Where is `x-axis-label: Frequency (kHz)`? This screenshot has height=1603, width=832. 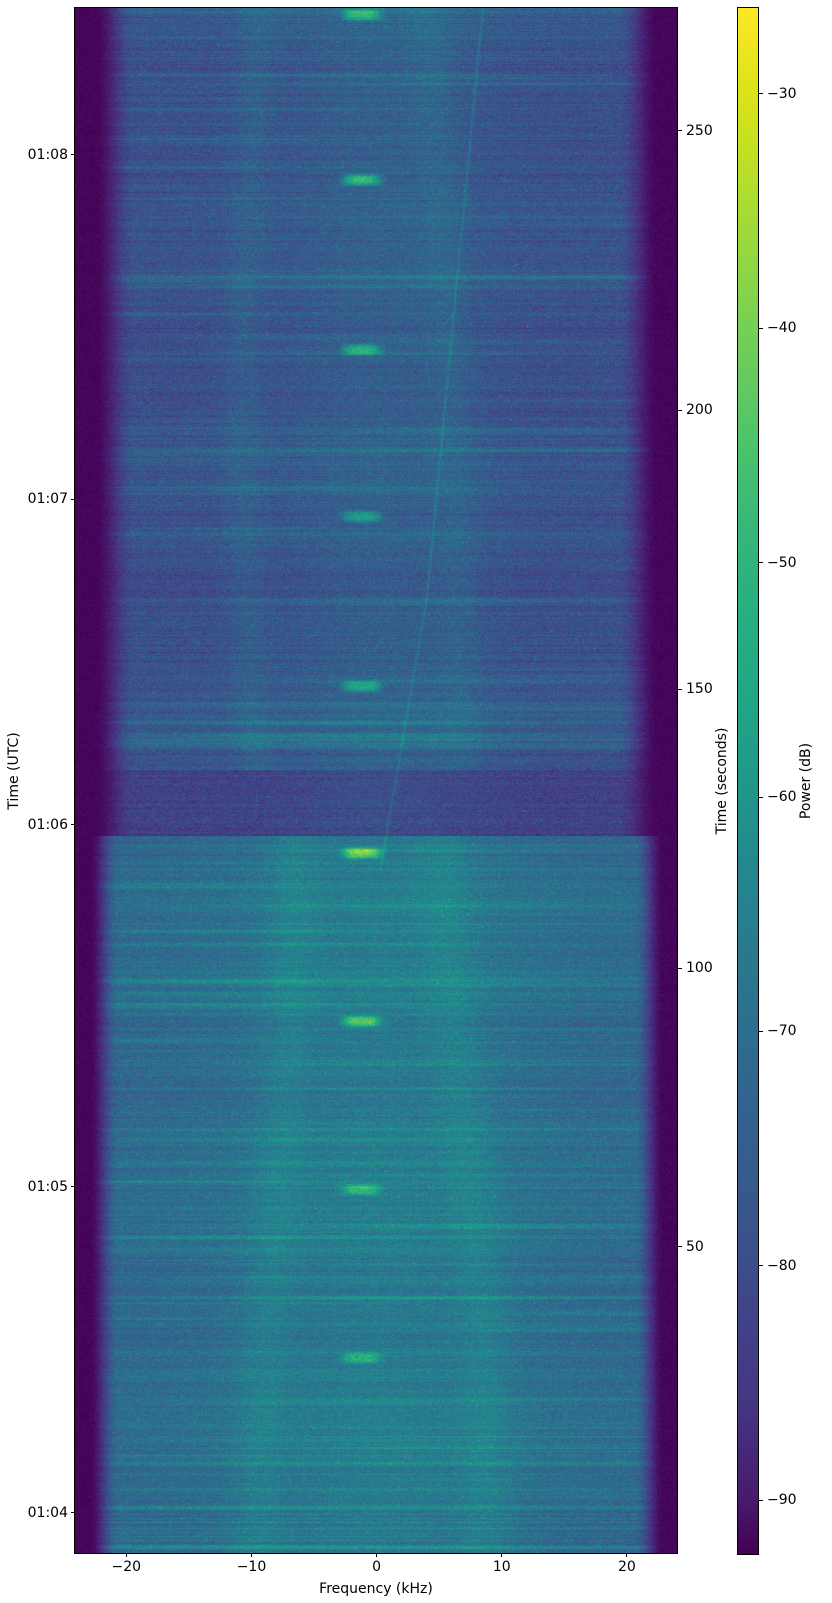 x-axis-label: Frequency (kHz) is located at coordinates (376, 1589).